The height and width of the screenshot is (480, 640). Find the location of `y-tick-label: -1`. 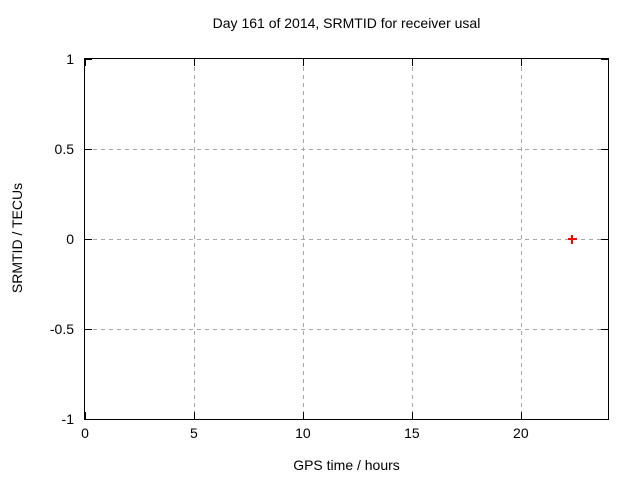

y-tick-label: -1 is located at coordinates (67, 419).